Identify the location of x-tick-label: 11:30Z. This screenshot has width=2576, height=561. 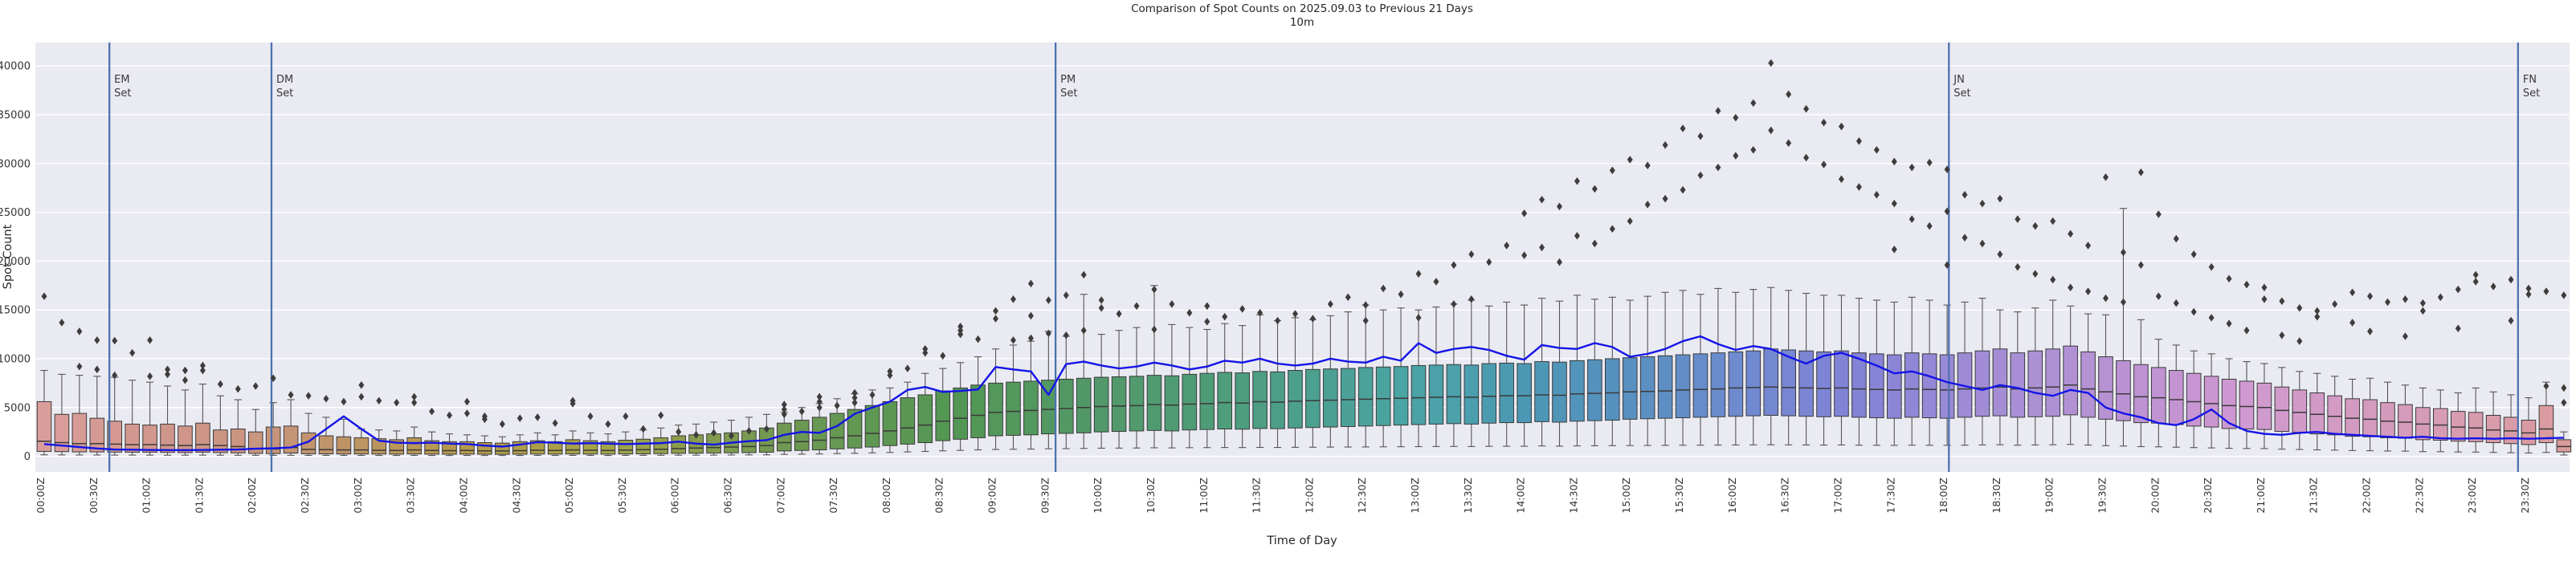
(1257, 496).